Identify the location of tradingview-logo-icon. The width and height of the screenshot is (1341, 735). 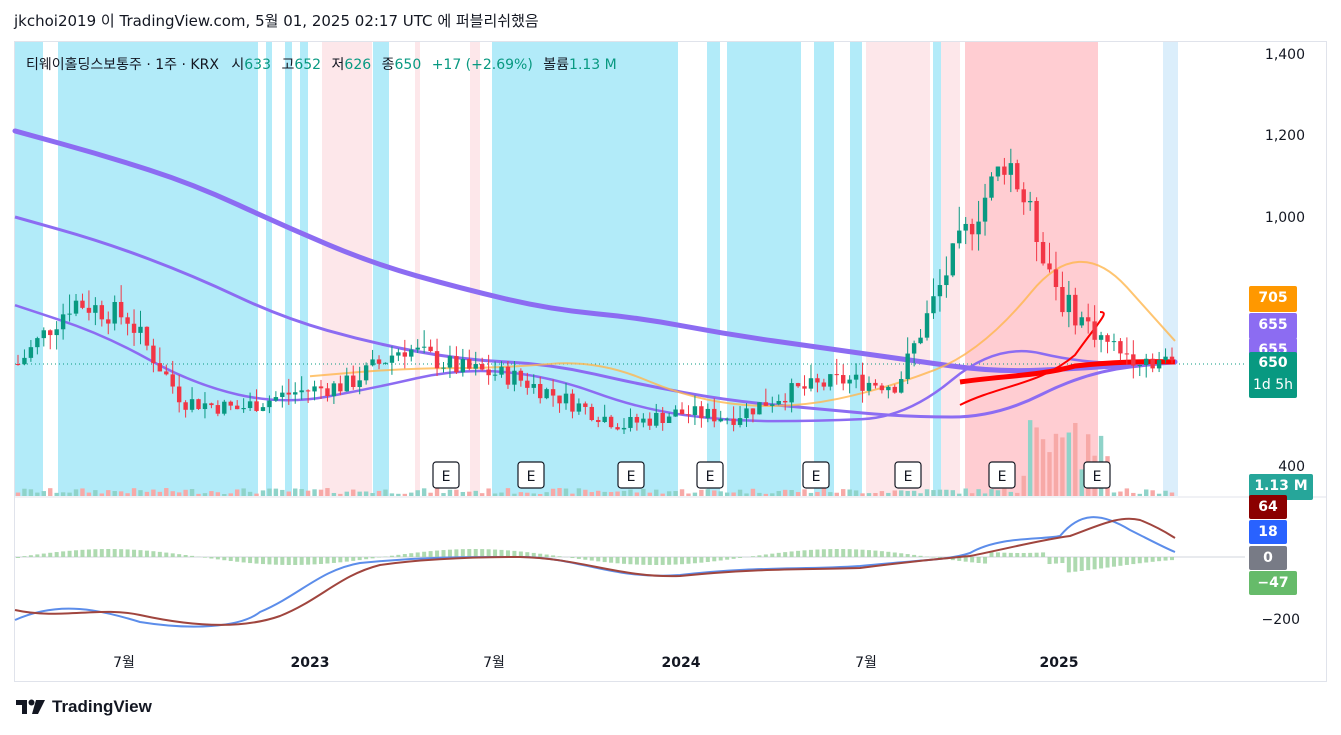
(31, 707).